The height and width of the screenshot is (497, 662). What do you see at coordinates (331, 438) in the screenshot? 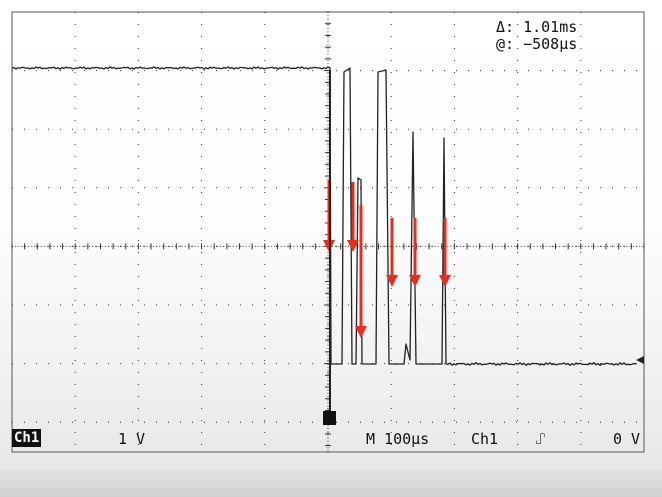
I see `status-bar: Ch1 1 V M 100µs Ch1 ⑀ 0 V` at bounding box center [331, 438].